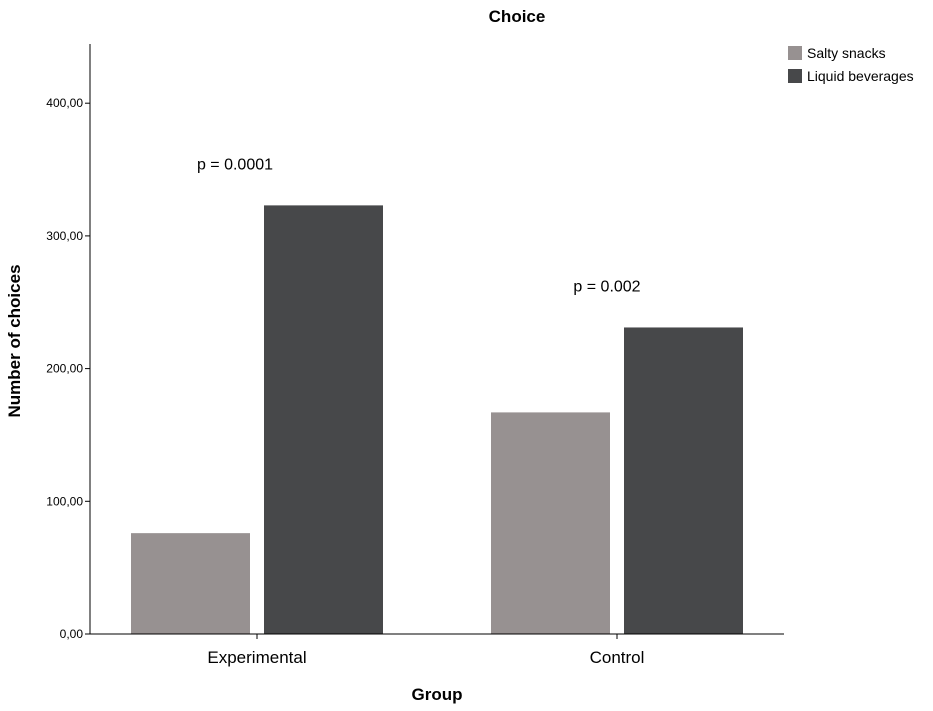 The height and width of the screenshot is (711, 933). Describe the element at coordinates (606, 286) in the screenshot. I see `p-value-annotation: p = 0.002` at that location.